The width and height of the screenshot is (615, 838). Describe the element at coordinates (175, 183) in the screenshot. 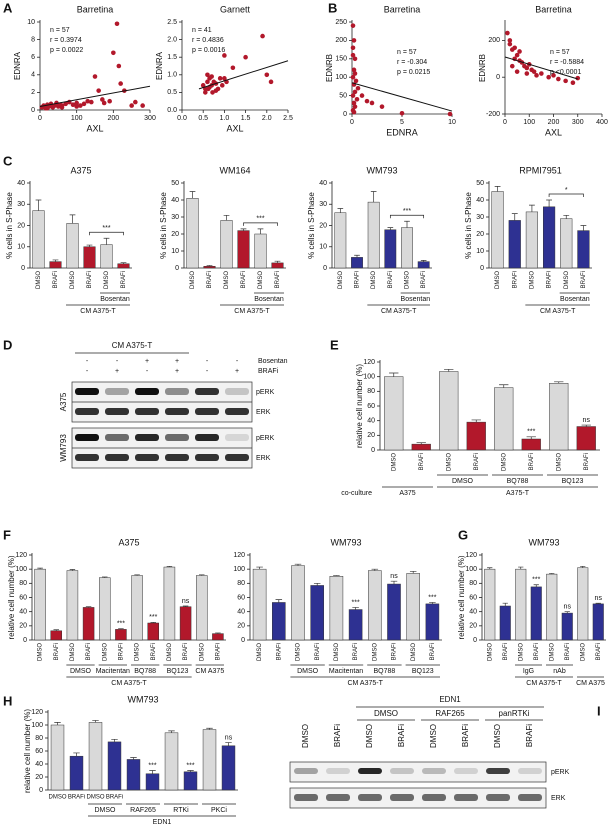

I see `y-tick-label: 50` at that location.